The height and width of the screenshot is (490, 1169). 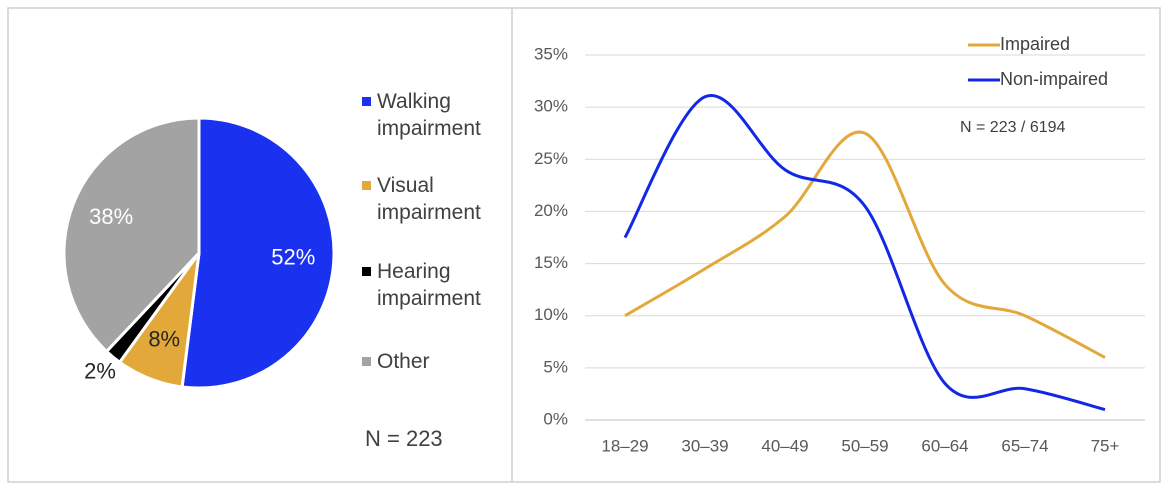 What do you see at coordinates (429, 115) in the screenshot?
I see `legend-label: Walking impairment` at bounding box center [429, 115].